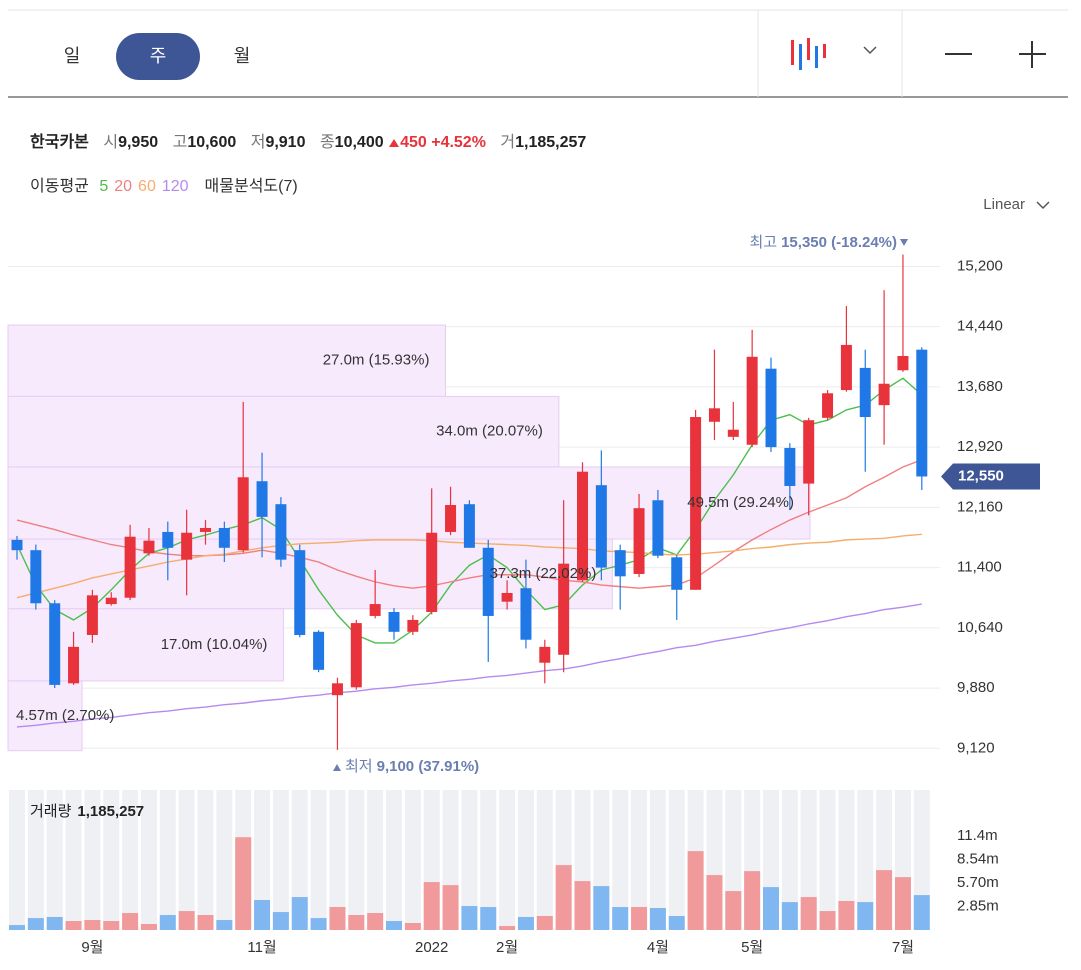 Image resolution: width=1081 pixels, height=970 pixels. What do you see at coordinates (507, 947) in the screenshot?
I see `x-tick-label: 2월` at bounding box center [507, 947].